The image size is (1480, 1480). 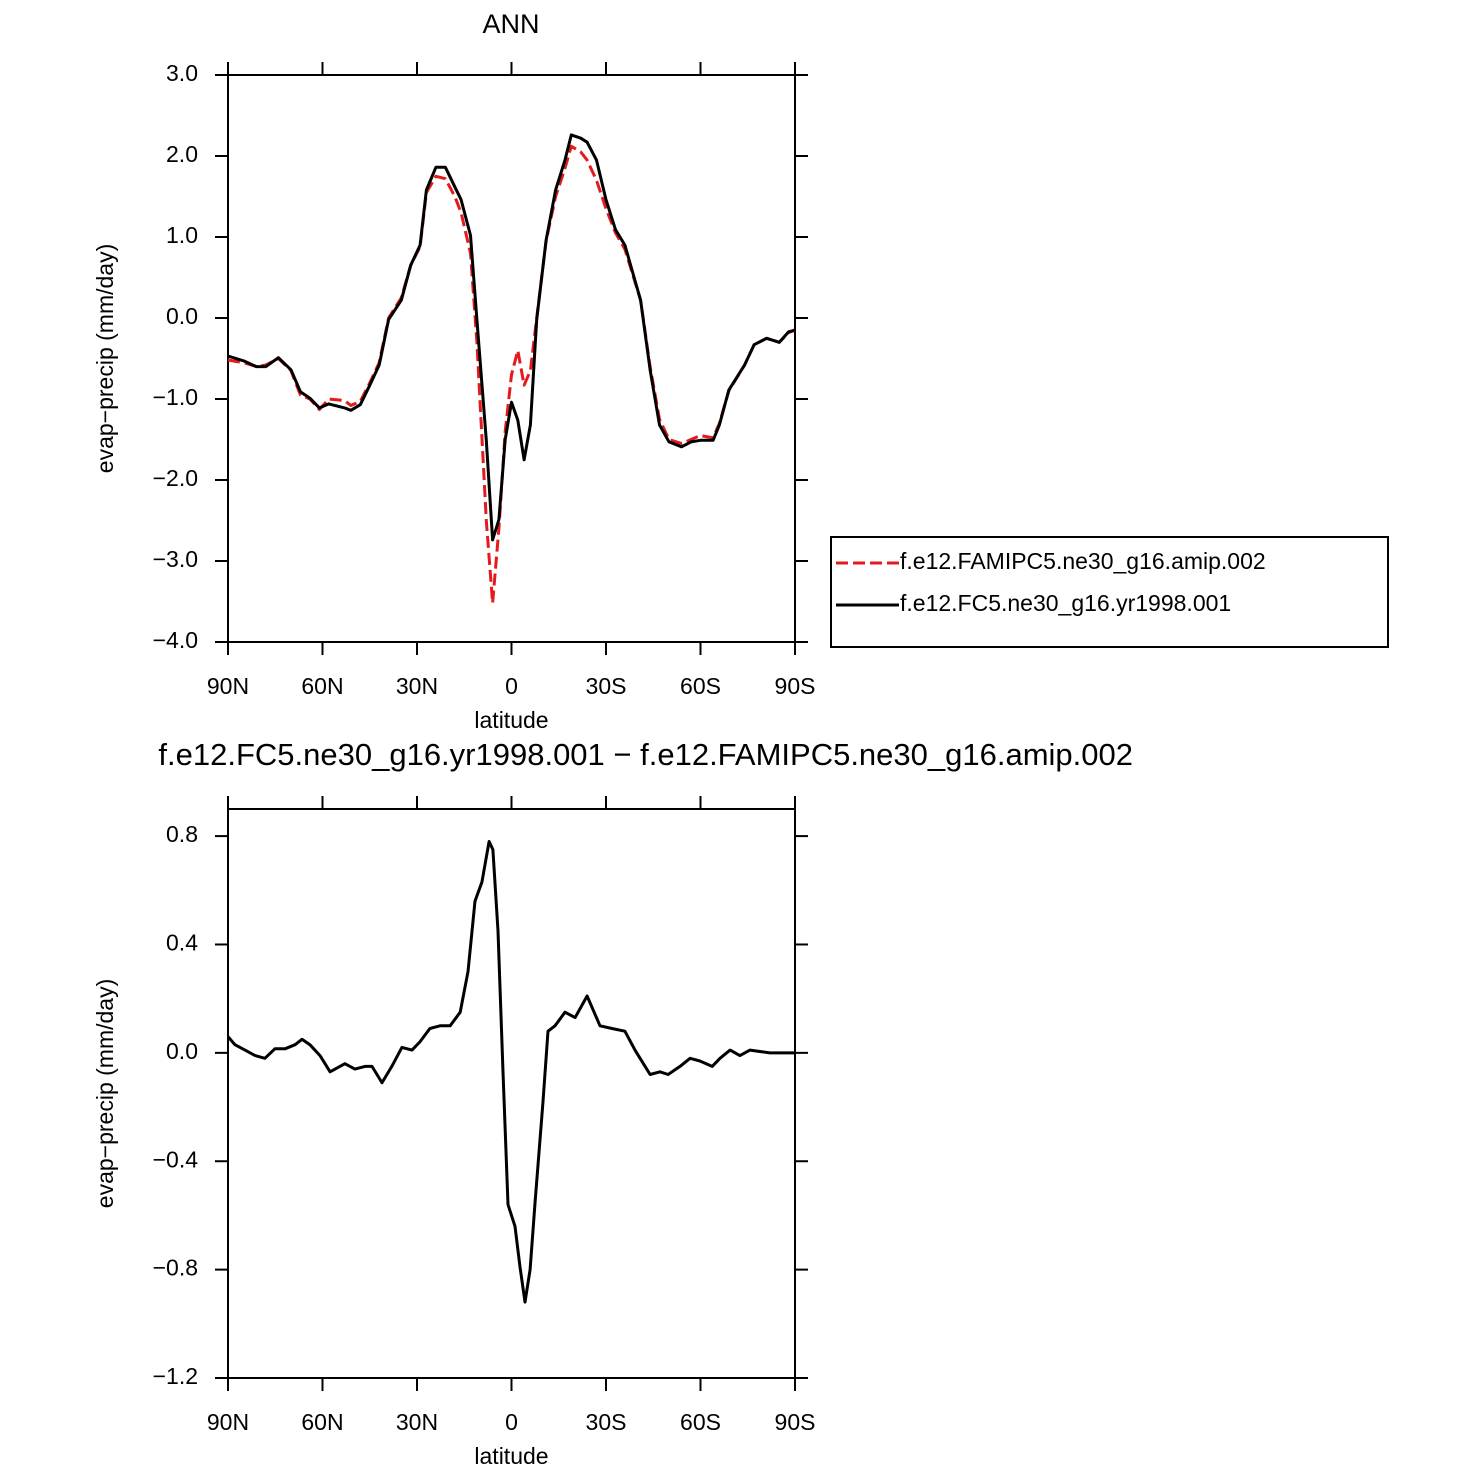 What do you see at coordinates (175, 1268) in the screenshot?
I see `y-tick-label: −0.8` at bounding box center [175, 1268].